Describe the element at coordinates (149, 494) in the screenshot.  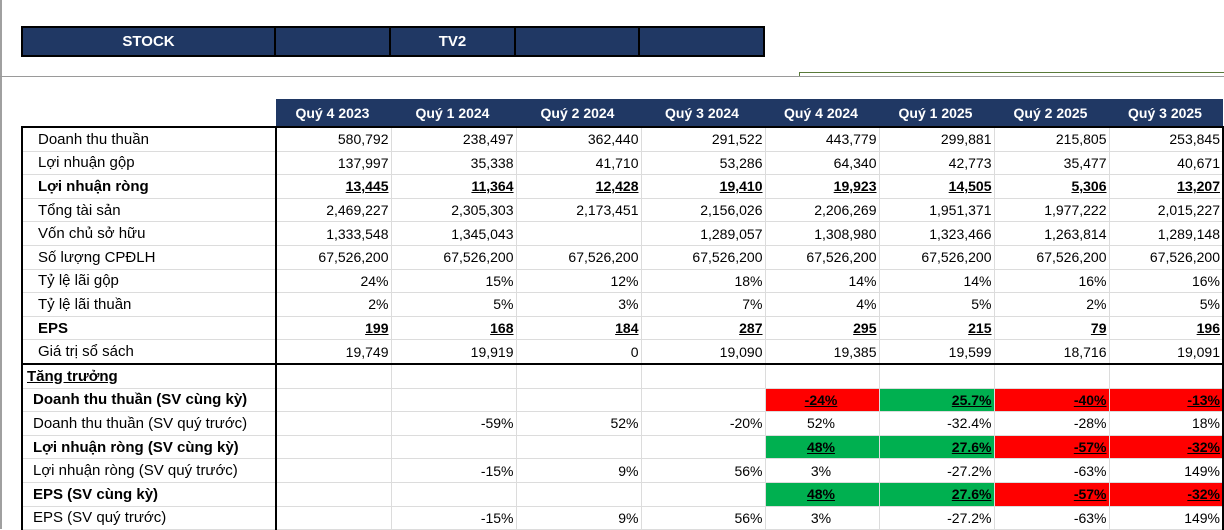
I see `row-label: EPS (SV cùng kỳ)` at that location.